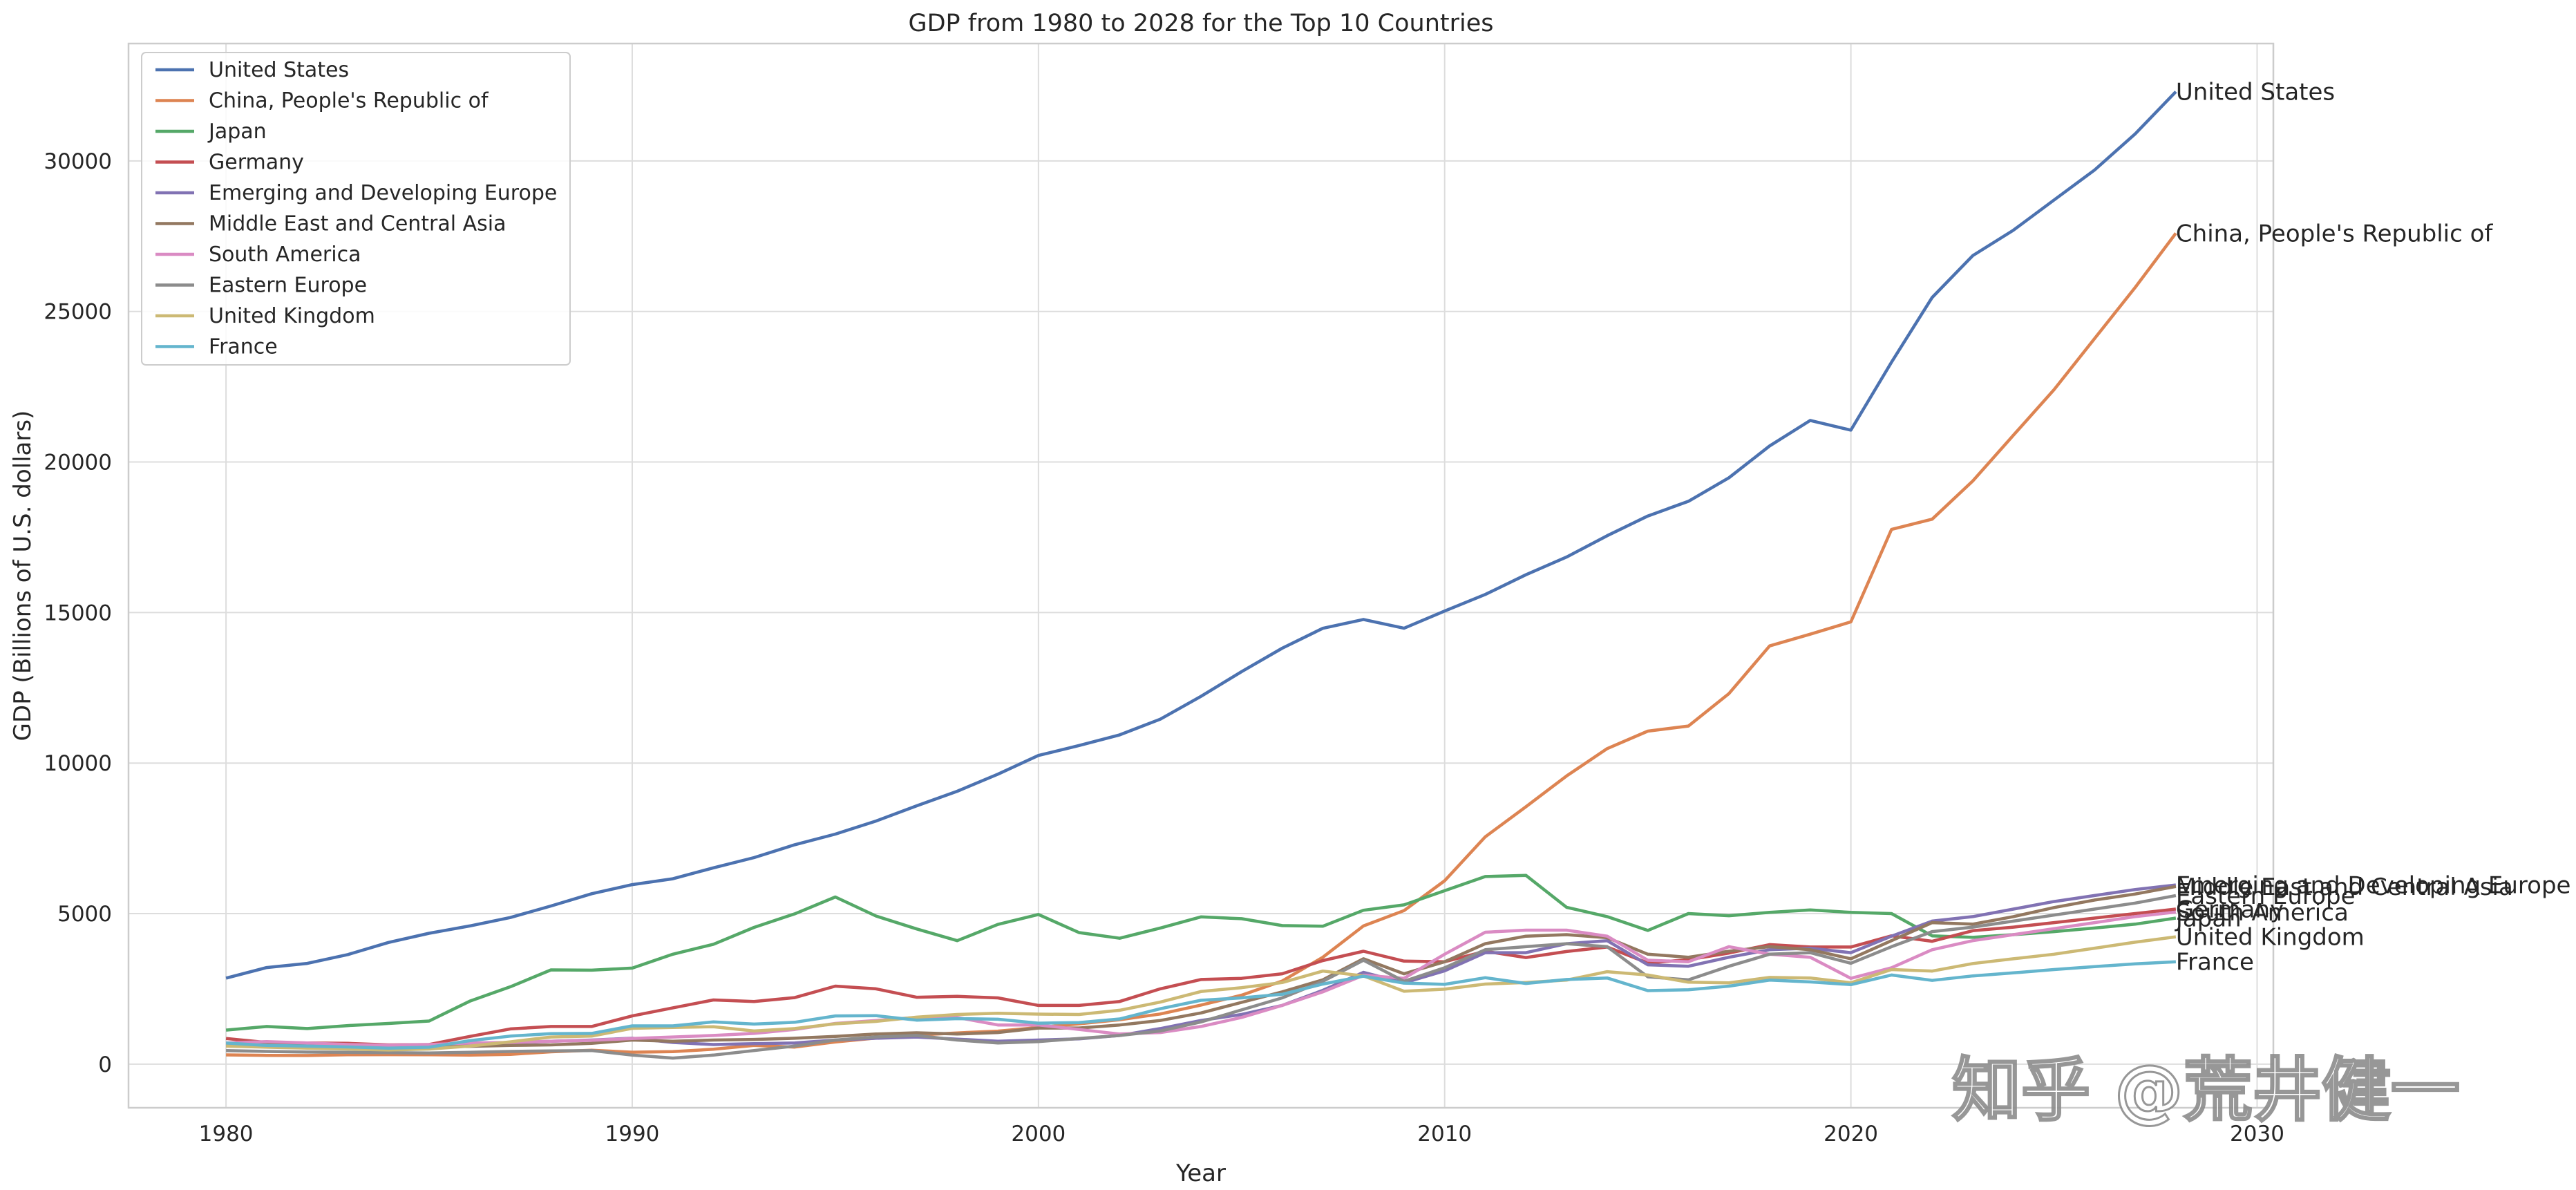  I want to click on x-tick-label: 2030, so click(2257, 1134).